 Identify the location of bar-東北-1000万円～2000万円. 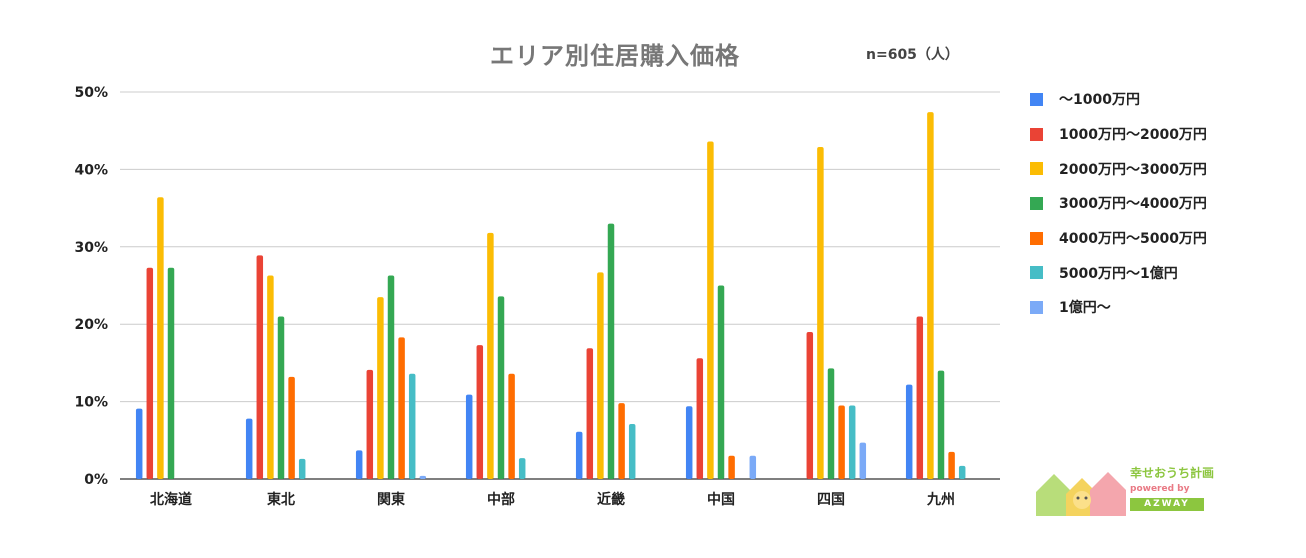
(260, 367).